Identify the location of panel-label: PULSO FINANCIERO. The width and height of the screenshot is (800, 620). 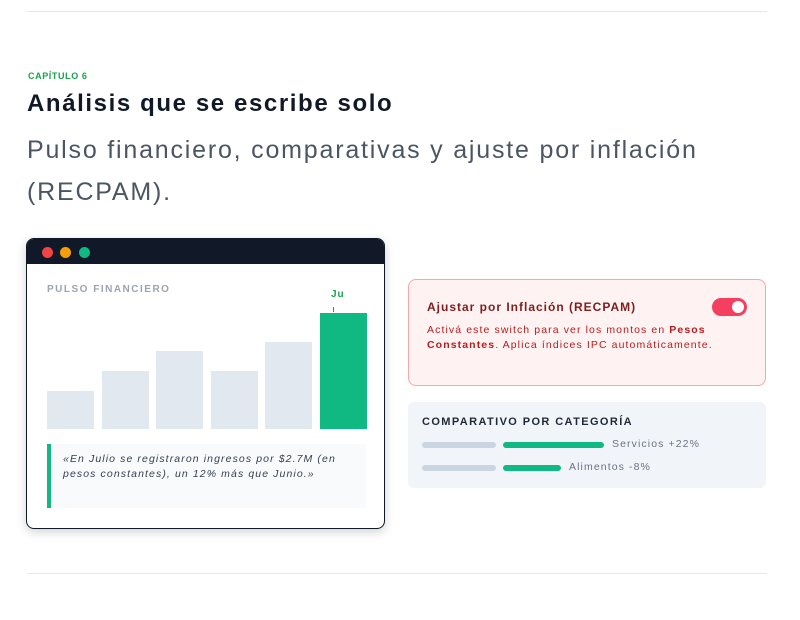
(109, 289).